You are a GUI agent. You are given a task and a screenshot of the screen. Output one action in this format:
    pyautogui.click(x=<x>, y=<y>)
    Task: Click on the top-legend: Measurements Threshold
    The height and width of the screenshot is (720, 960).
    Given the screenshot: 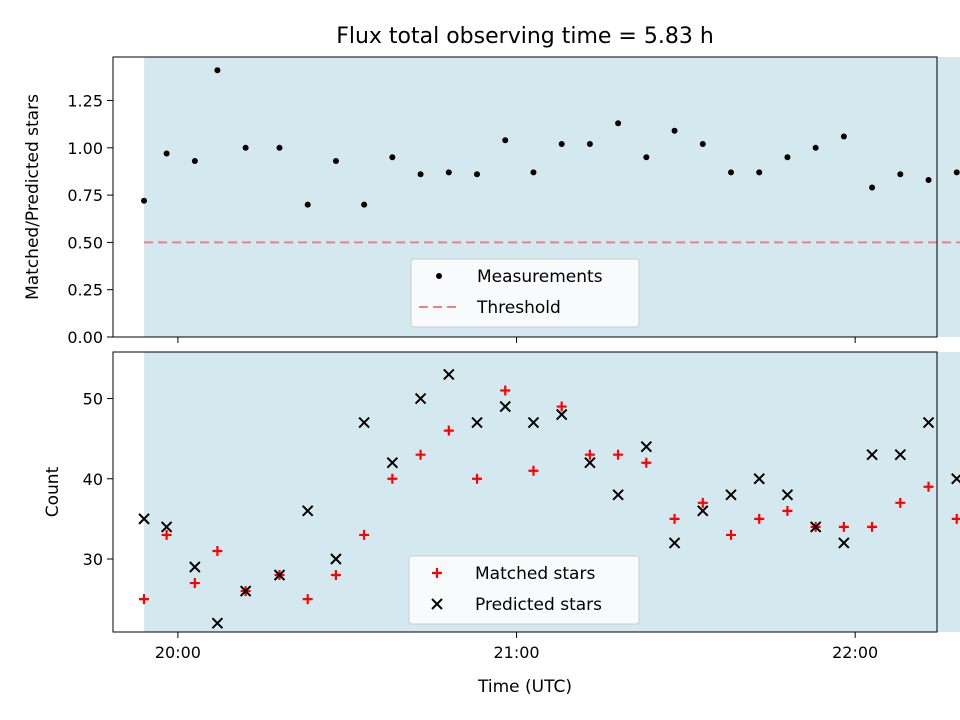 What is the action you would take?
    pyautogui.click(x=525, y=293)
    